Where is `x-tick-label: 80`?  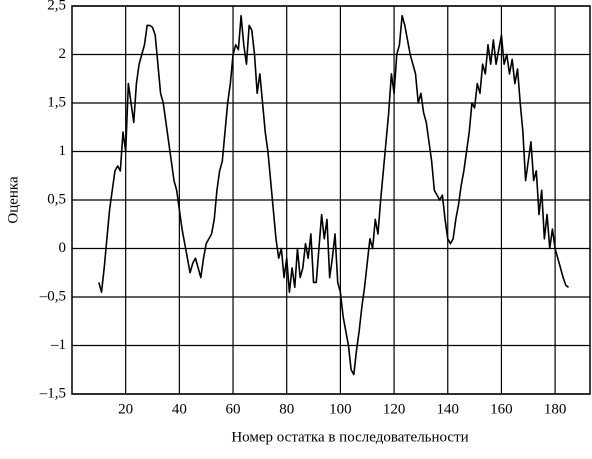 x-tick-label: 80 is located at coordinates (286, 409).